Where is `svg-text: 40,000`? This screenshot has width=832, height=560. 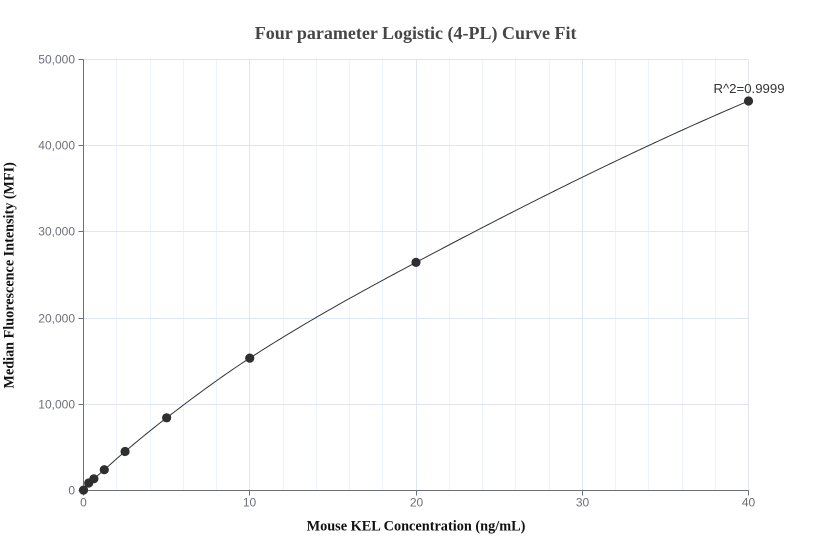 svg-text: 40,000 is located at coordinates (56, 146).